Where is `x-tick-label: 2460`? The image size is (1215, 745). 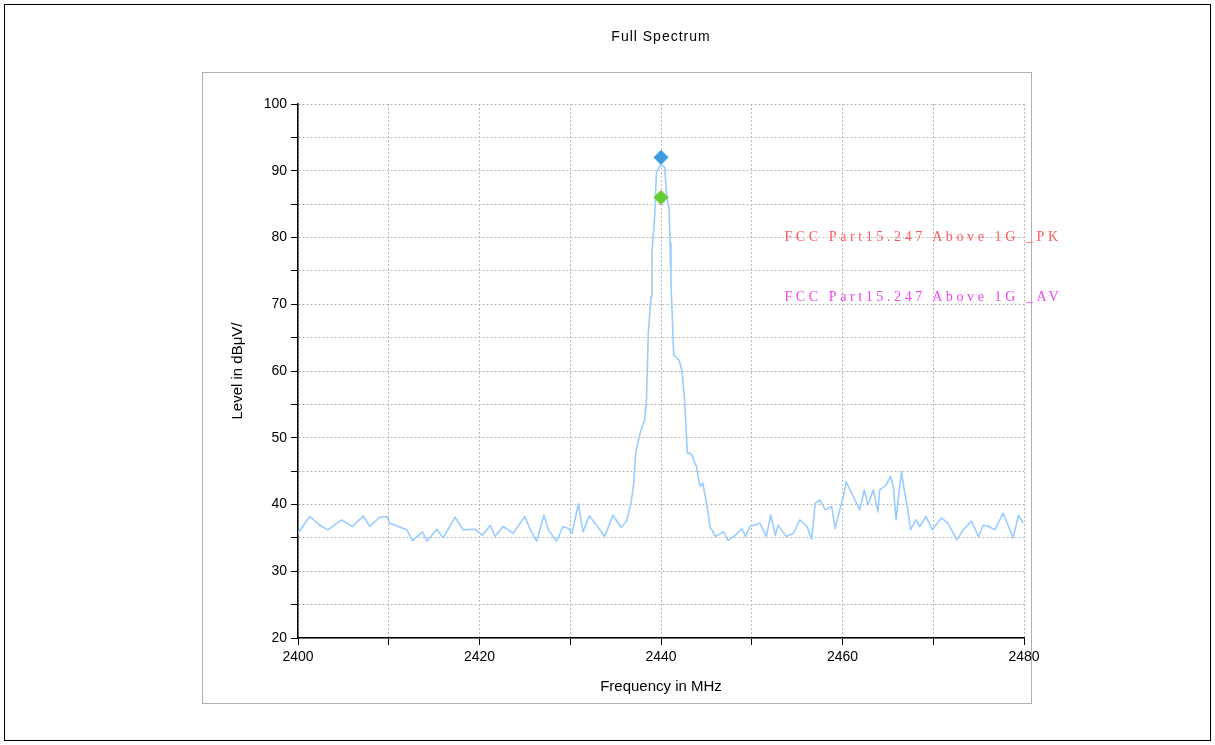 x-tick-label: 2460 is located at coordinates (842, 656).